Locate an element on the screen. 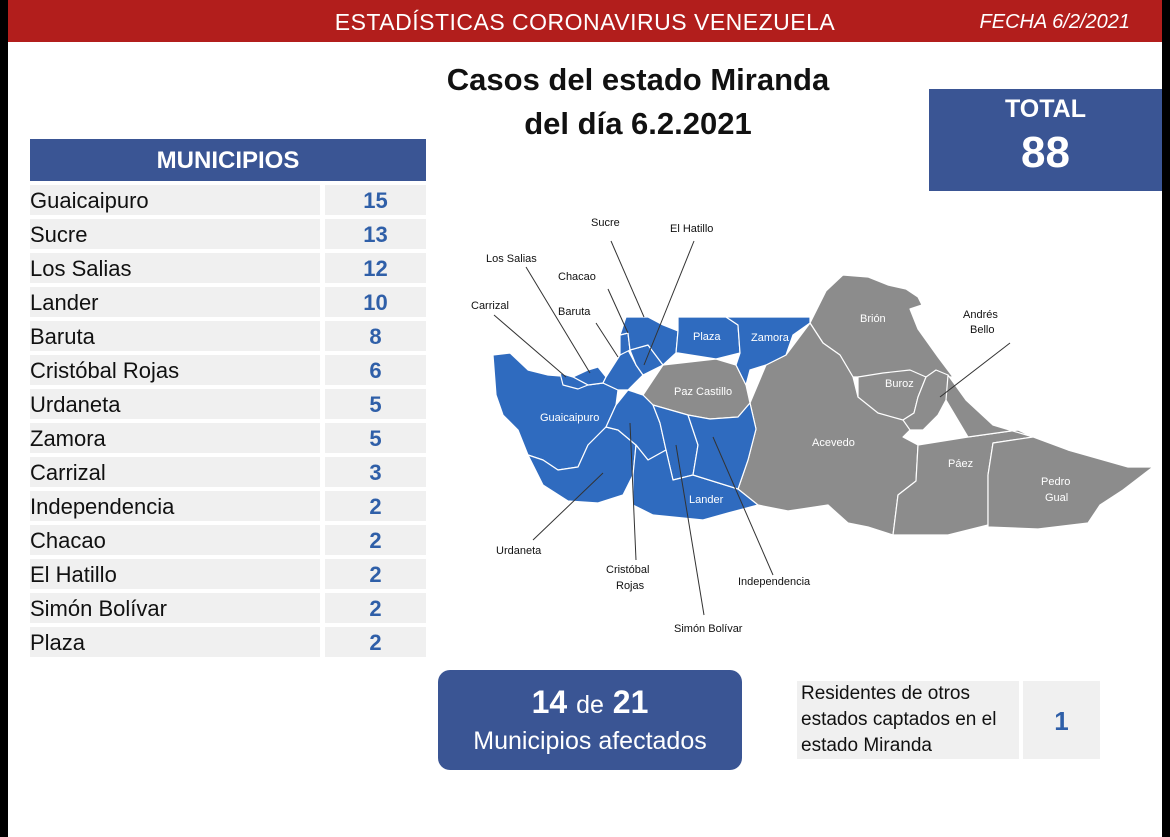  municipio-count: 12 is located at coordinates (375, 268).